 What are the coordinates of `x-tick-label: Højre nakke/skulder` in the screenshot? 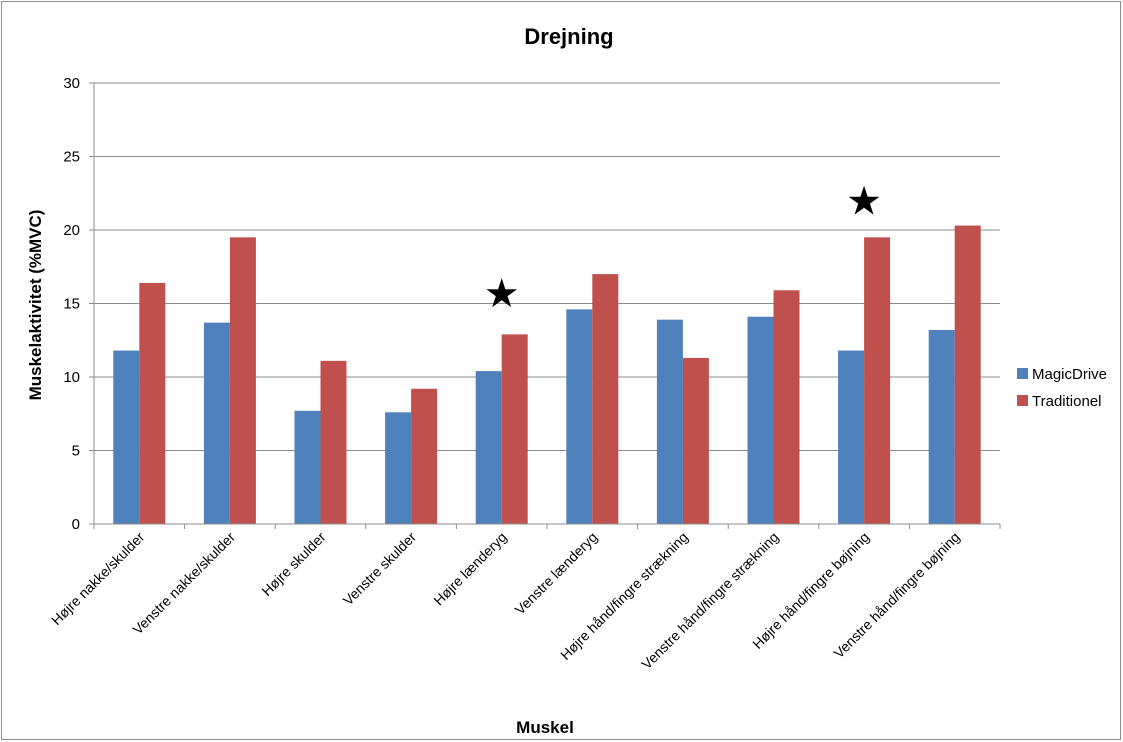 It's located at (98, 579).